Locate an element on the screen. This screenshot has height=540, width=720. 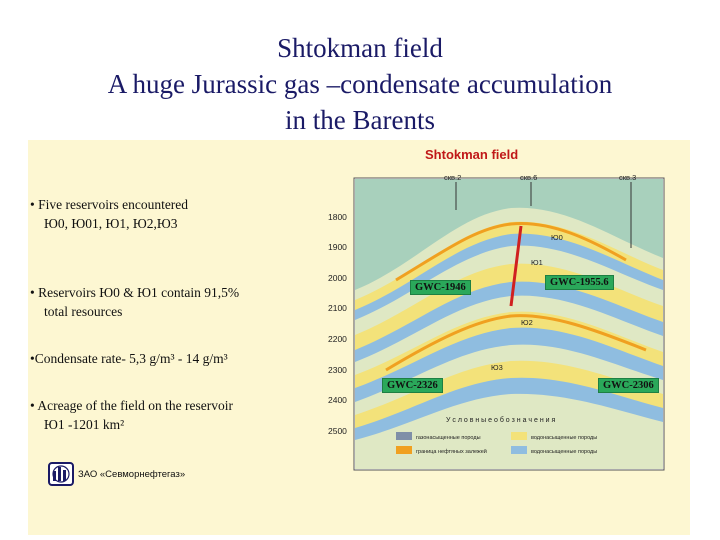
reservoir-label-u0: Ю0 is located at coordinates (557, 237).